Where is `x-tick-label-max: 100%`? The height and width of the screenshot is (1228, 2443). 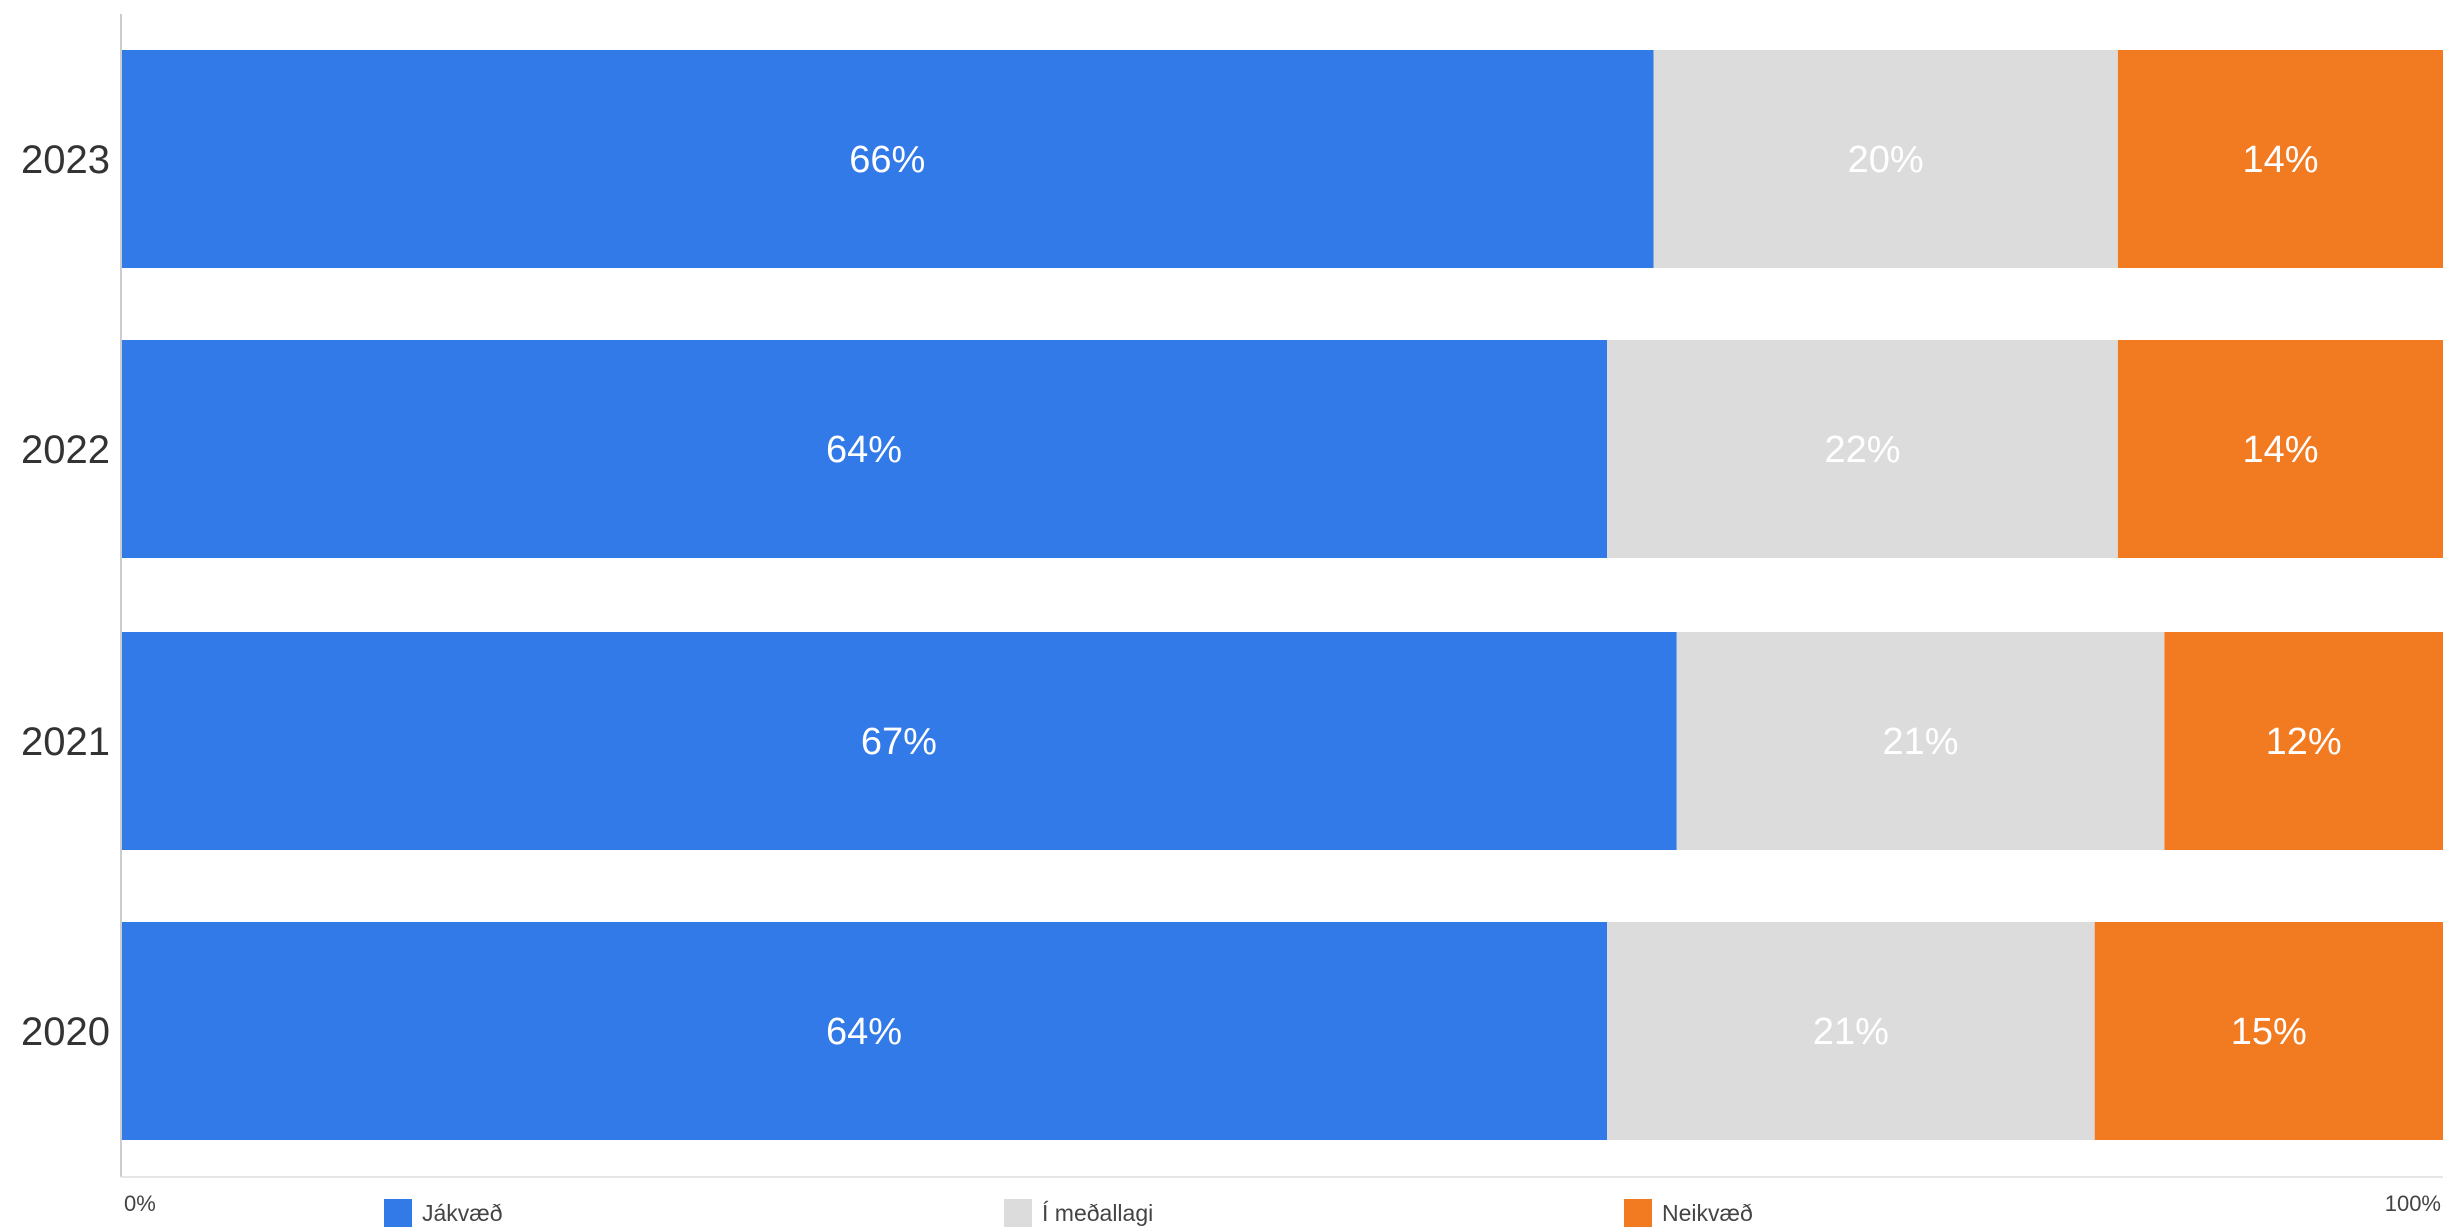 x-tick-label-max: 100% is located at coordinates (2413, 1203).